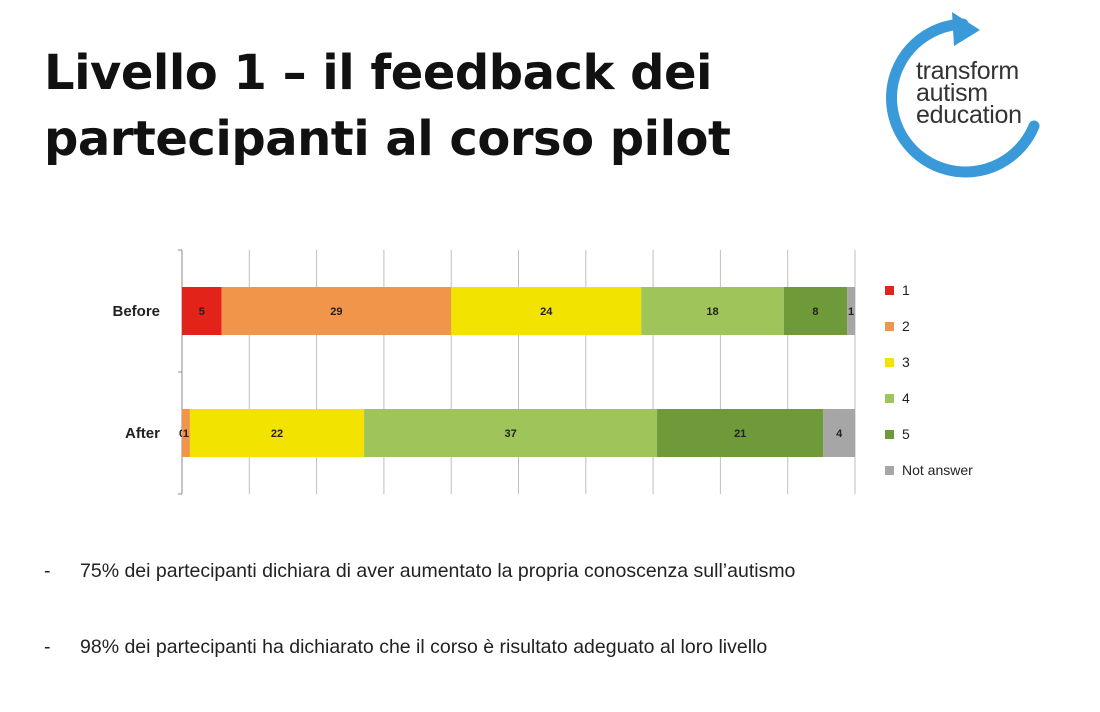 The width and height of the screenshot is (1100, 712). I want to click on title-line-2: partecipanti al corso pilot, so click(387, 139).